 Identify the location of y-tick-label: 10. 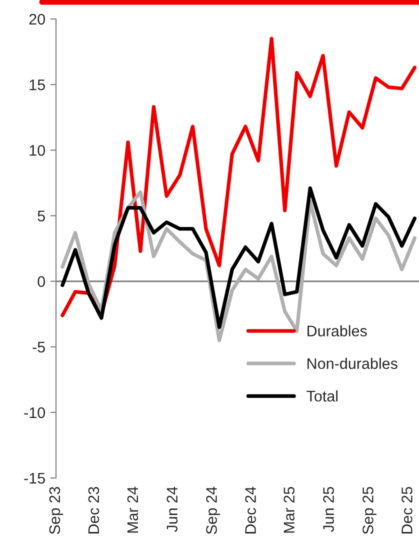
(37, 150).